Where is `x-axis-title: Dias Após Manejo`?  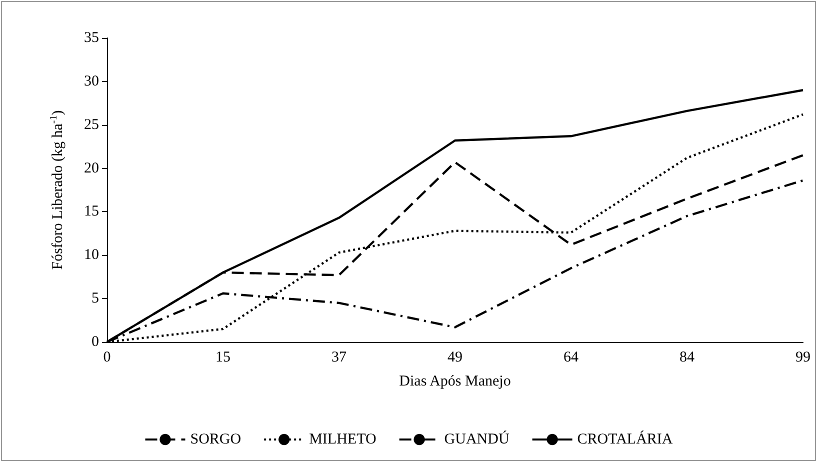 x-axis-title: Dias Após Manejo is located at coordinates (455, 382).